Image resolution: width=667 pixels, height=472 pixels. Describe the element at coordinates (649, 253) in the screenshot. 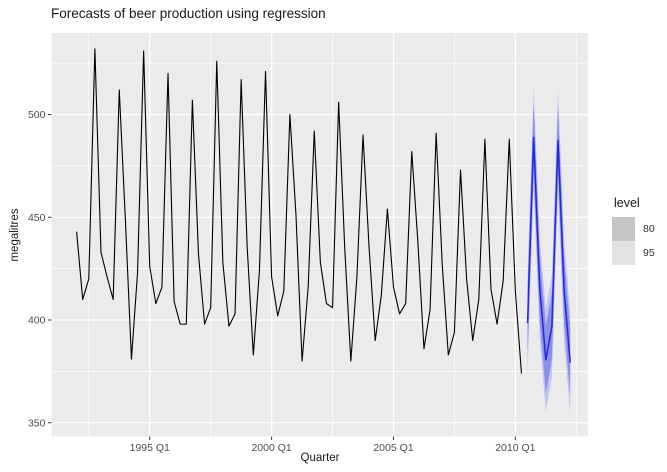

I see `legend-label-95: 95` at that location.